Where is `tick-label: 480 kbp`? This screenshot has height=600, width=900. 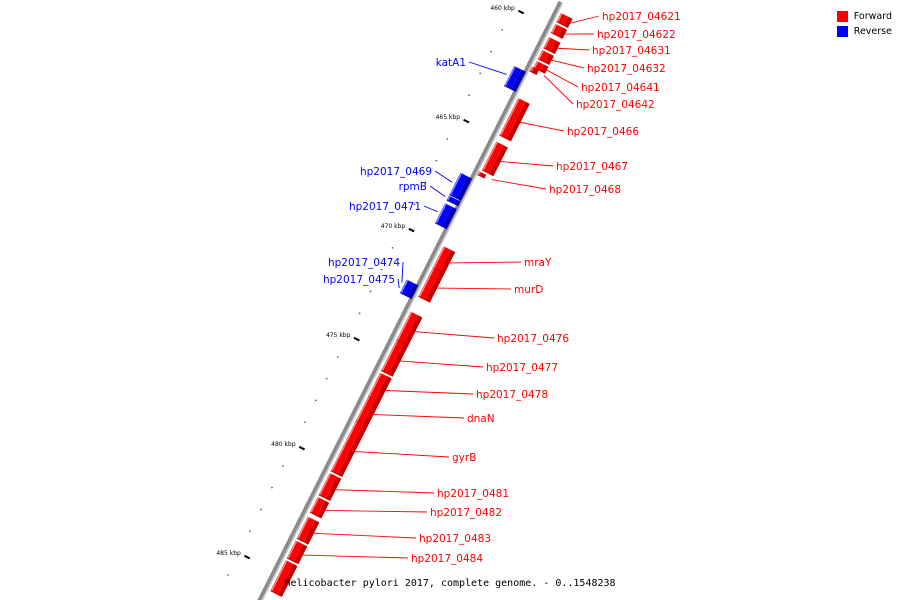
tick-label: 480 kbp is located at coordinates (283, 444).